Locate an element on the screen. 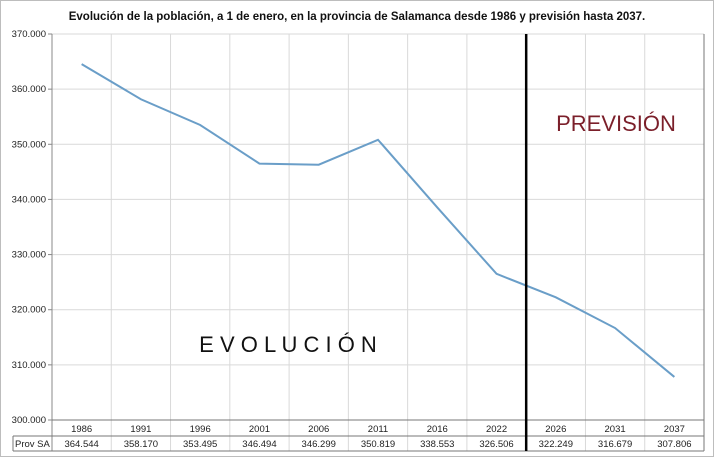  table-value: 338.553 is located at coordinates (437, 444).